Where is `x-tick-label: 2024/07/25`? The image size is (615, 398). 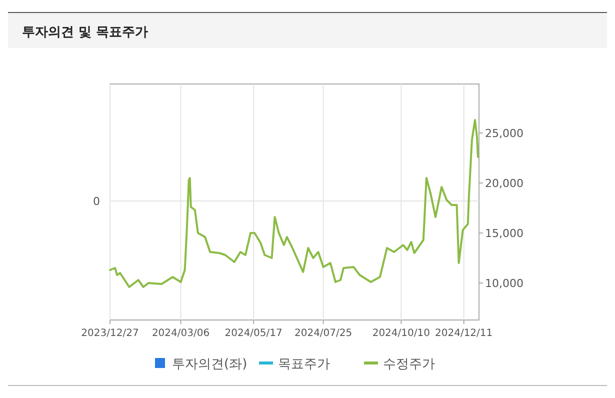
x-tick-label: 2024/07/25 is located at coordinates (323, 333).